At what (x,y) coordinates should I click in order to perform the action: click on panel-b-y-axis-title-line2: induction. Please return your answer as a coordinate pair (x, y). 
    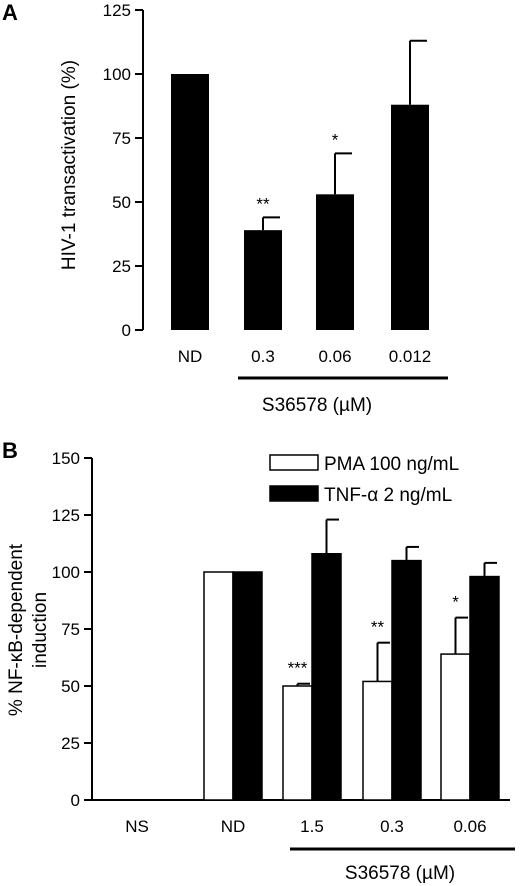
    Looking at the image, I should click on (40, 630).